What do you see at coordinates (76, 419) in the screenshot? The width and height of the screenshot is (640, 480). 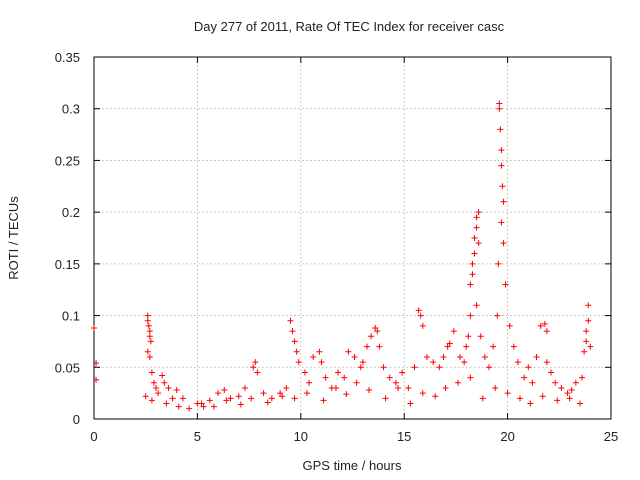 I see `y-tick-label: 0` at bounding box center [76, 419].